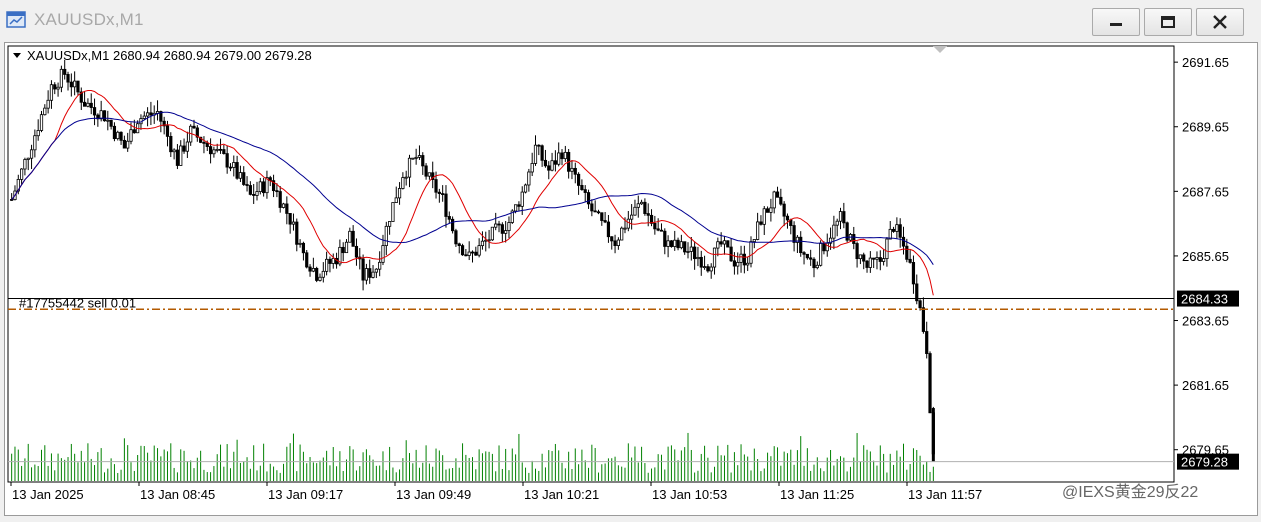 The image size is (1261, 522). What do you see at coordinates (940, 49) in the screenshot?
I see `chart-shift-marker` at bounding box center [940, 49].